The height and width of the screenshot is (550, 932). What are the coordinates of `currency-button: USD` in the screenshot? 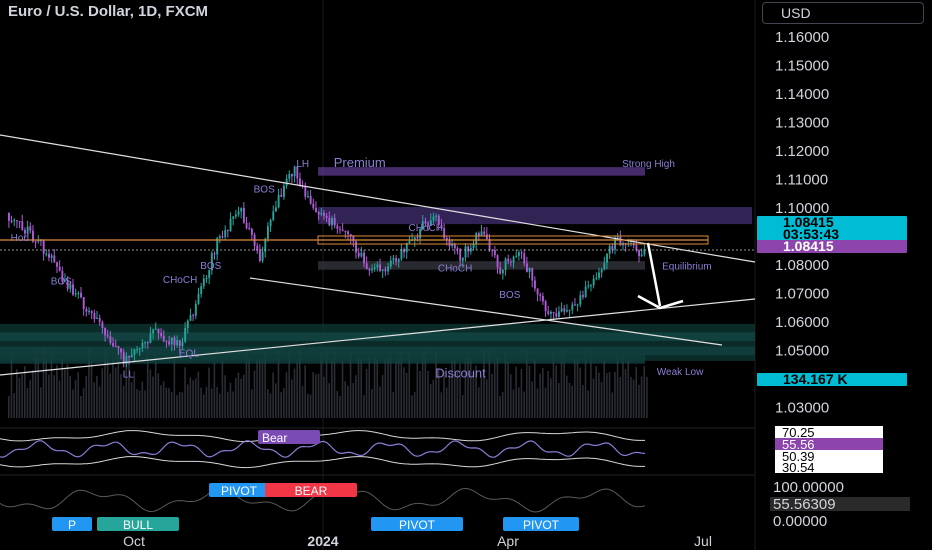 It's located at (843, 13).